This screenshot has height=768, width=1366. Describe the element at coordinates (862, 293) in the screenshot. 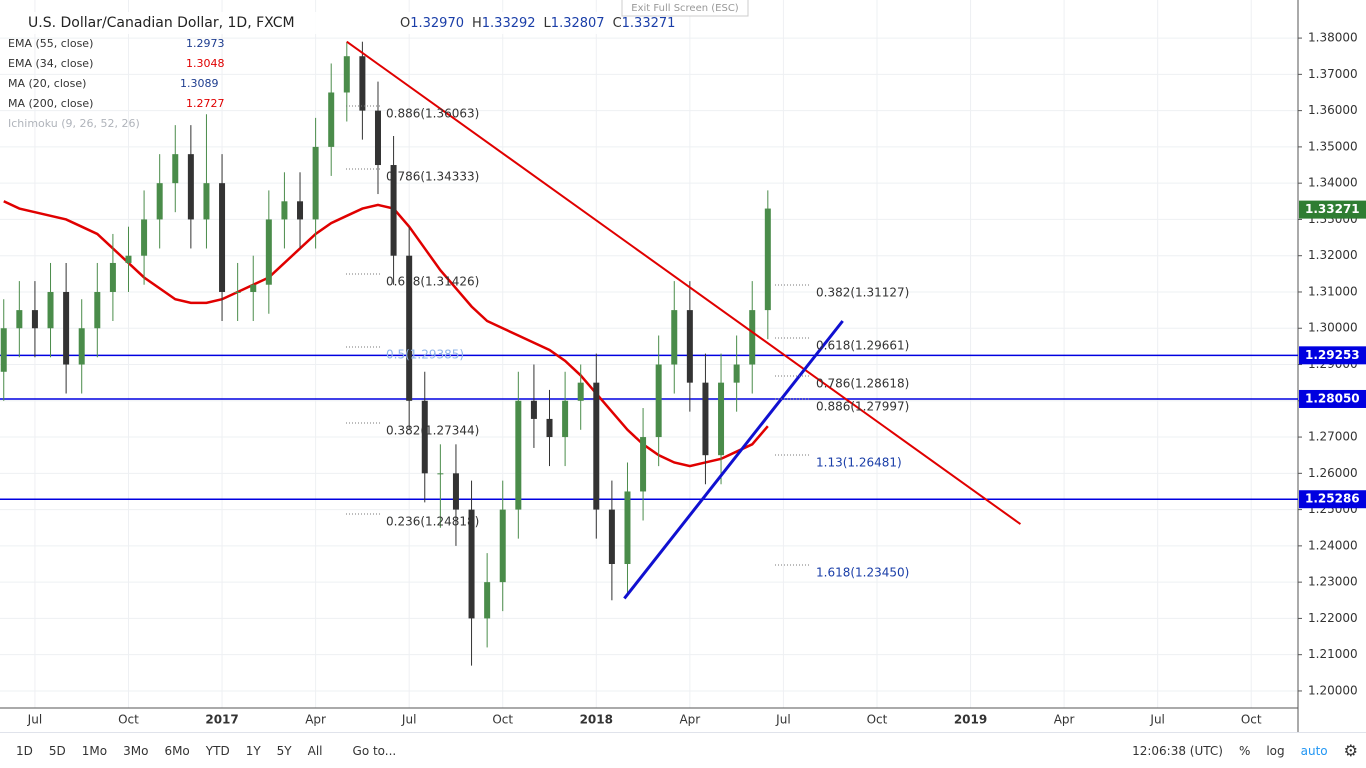

I see `fib-label: 0.382(1.31127)` at that location.